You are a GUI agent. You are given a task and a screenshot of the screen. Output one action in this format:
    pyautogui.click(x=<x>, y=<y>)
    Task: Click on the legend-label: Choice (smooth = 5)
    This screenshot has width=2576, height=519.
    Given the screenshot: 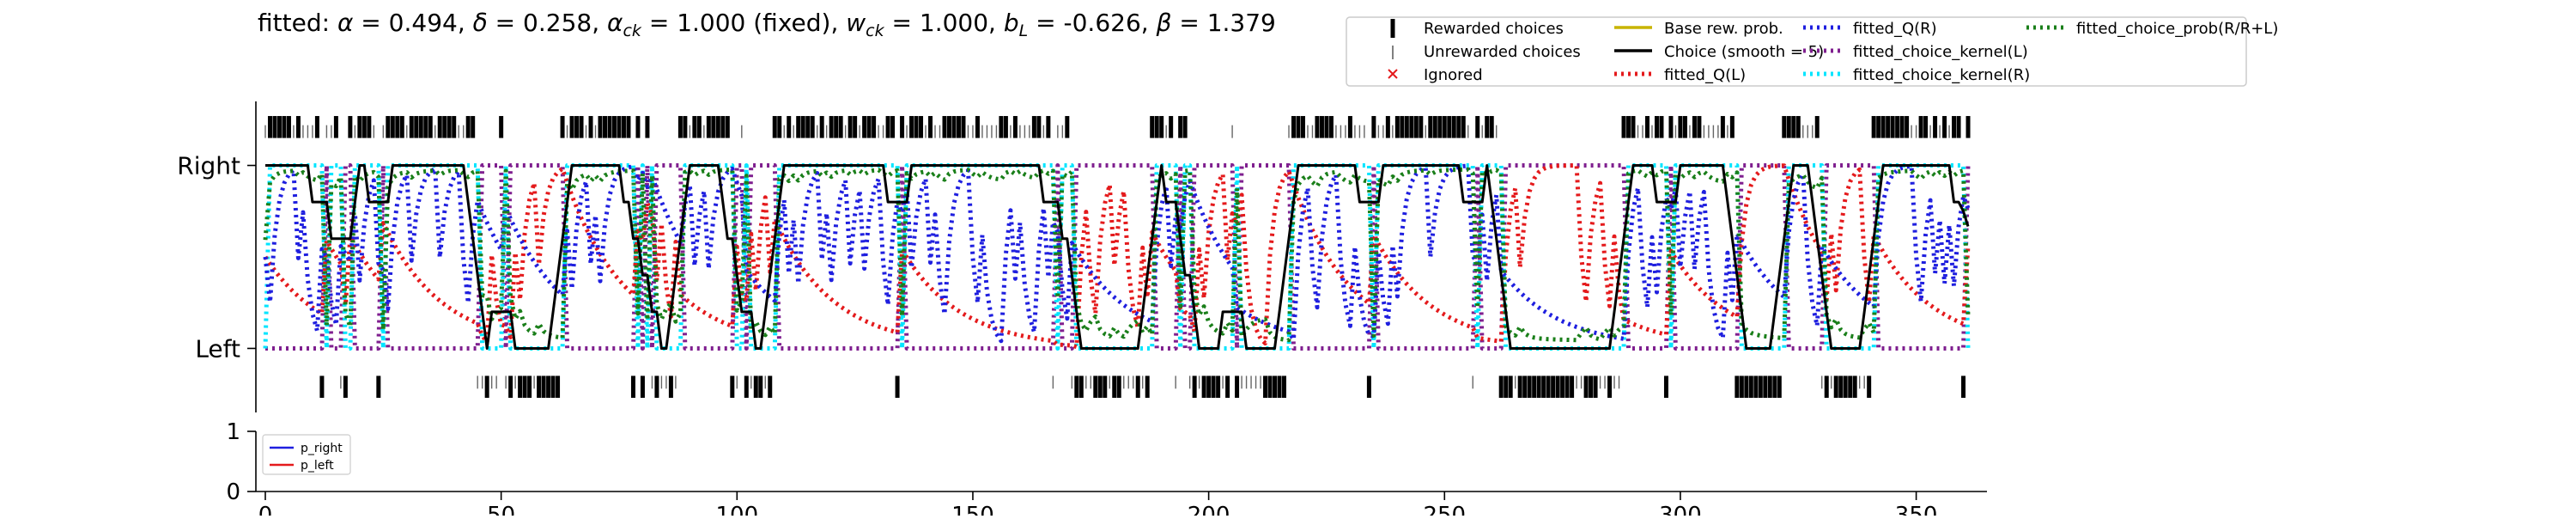 What is the action you would take?
    pyautogui.click(x=1744, y=52)
    